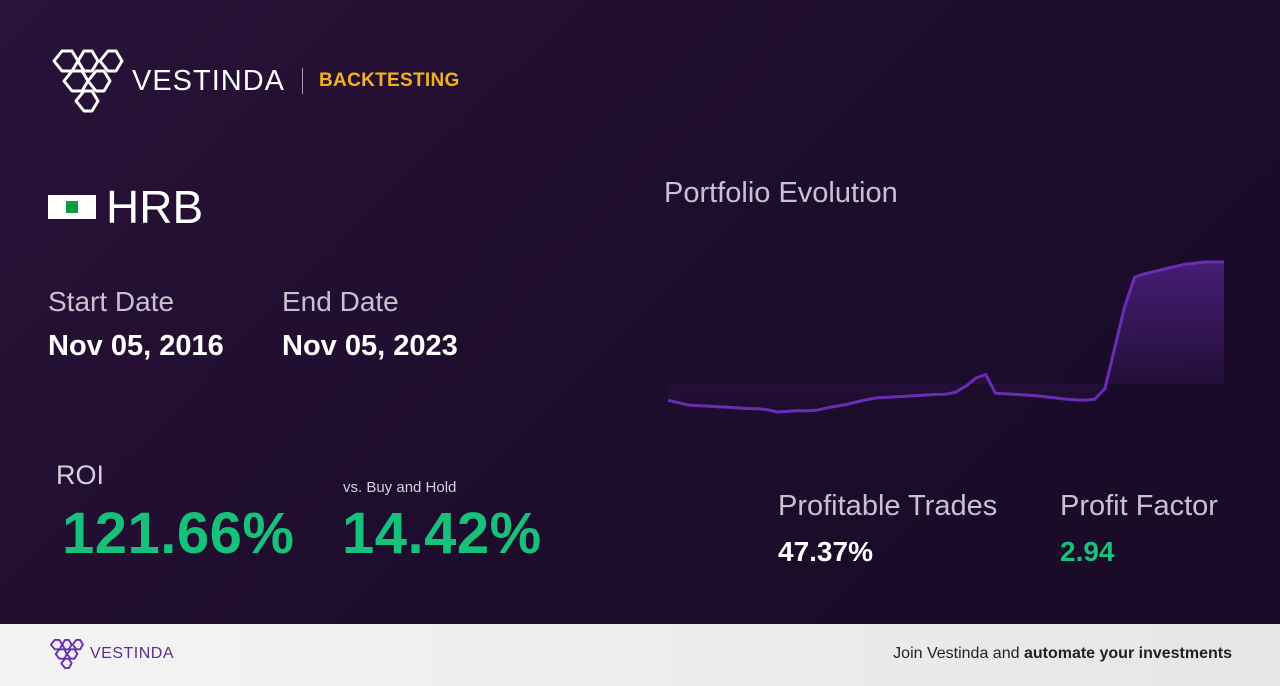 The height and width of the screenshot is (686, 1280). Describe the element at coordinates (1139, 506) in the screenshot. I see `profit-factor-label: Profit Factor` at that location.